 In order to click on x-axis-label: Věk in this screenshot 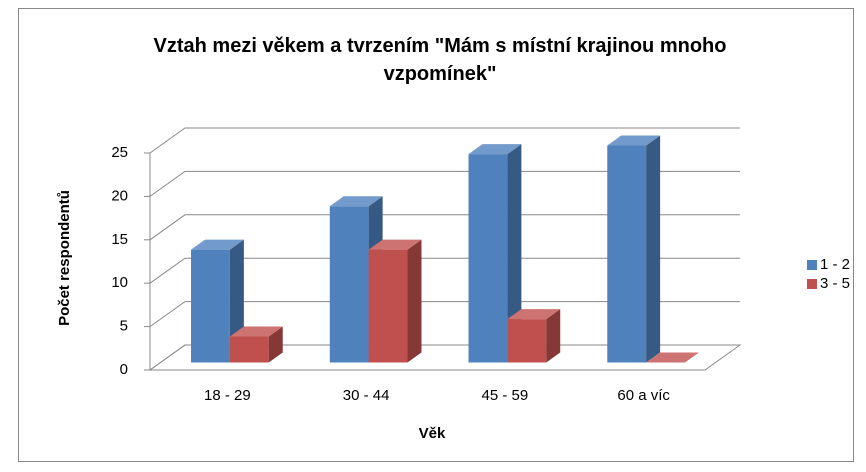, I will do `click(432, 433)`.